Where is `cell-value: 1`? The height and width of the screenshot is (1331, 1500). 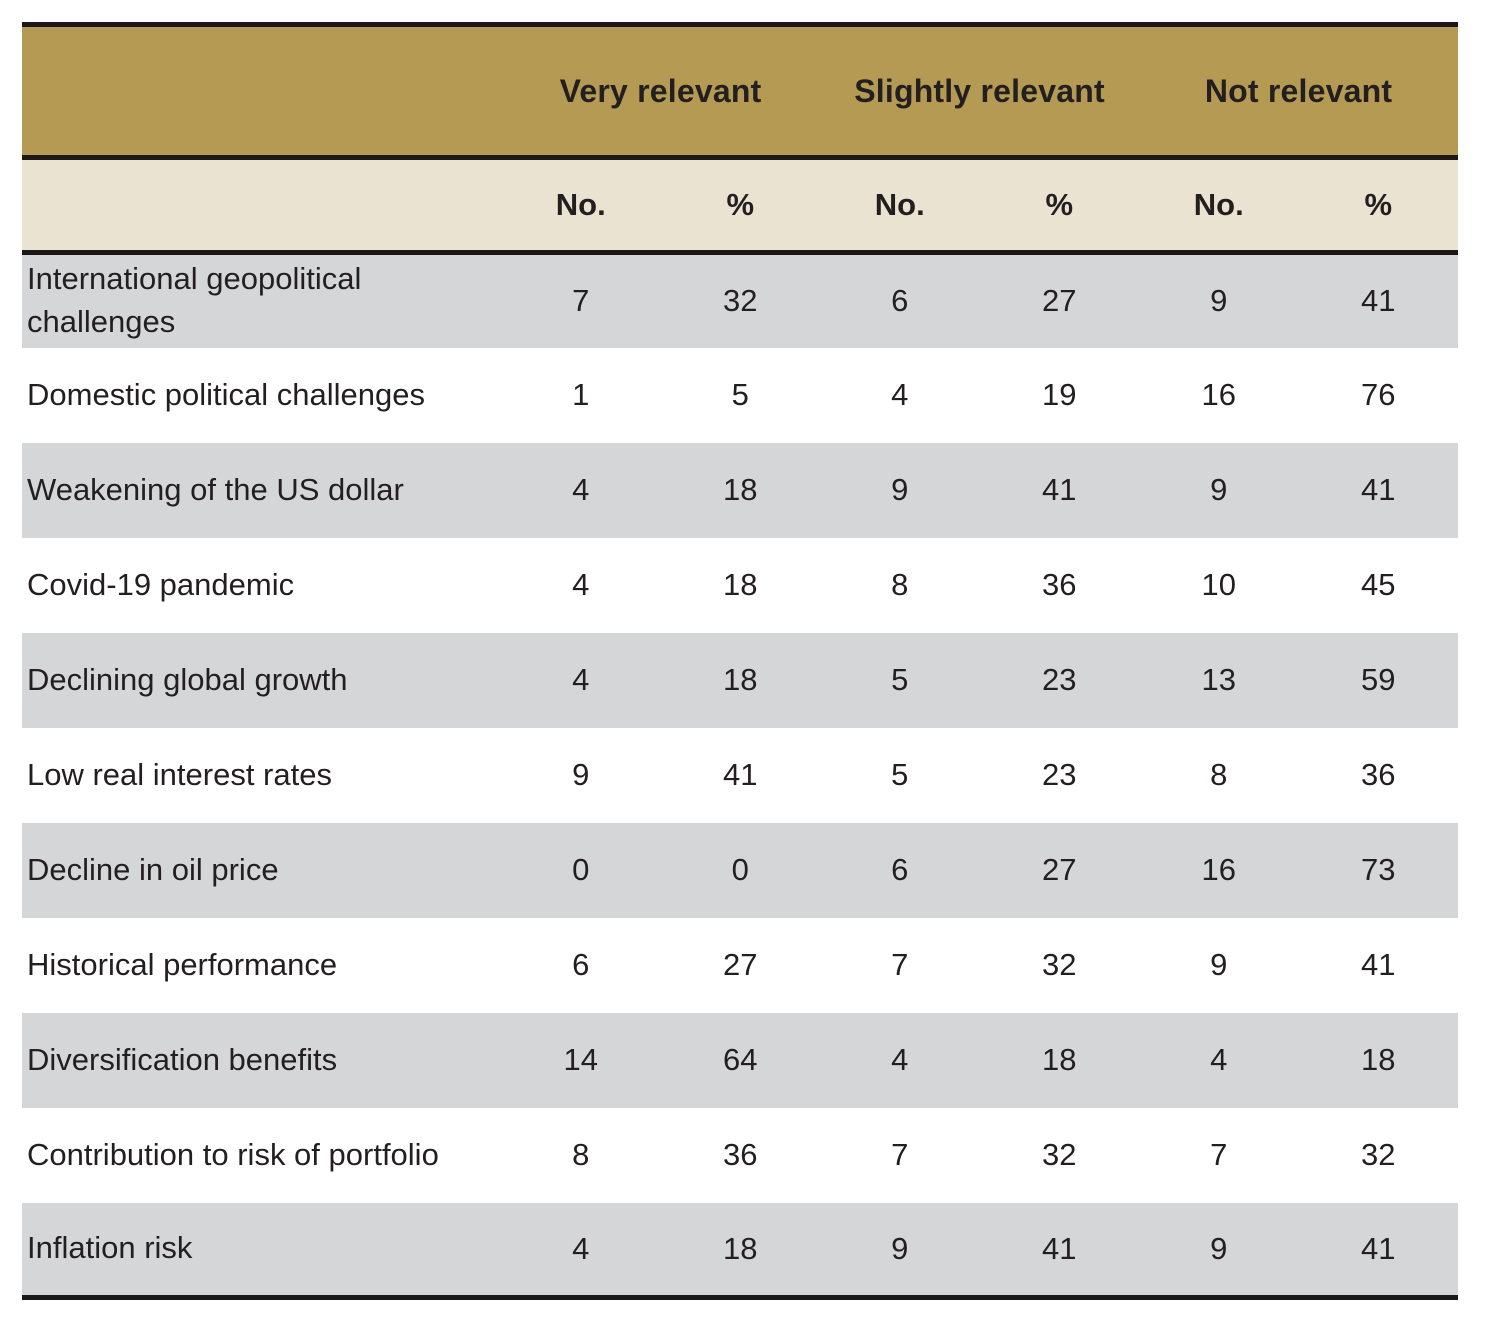 cell-value: 1 is located at coordinates (581, 394).